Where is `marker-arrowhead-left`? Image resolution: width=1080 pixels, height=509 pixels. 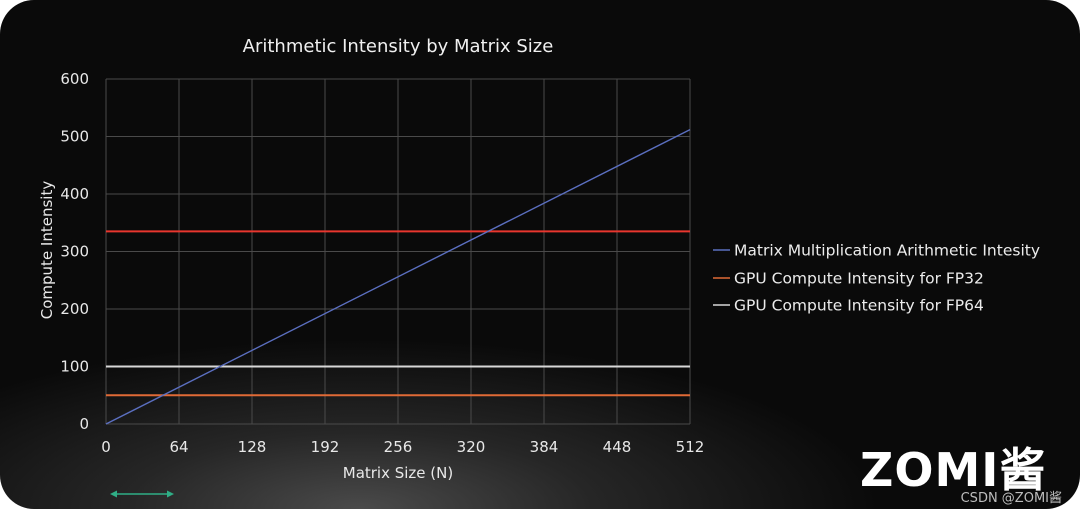
marker-arrowhead-left is located at coordinates (113, 494).